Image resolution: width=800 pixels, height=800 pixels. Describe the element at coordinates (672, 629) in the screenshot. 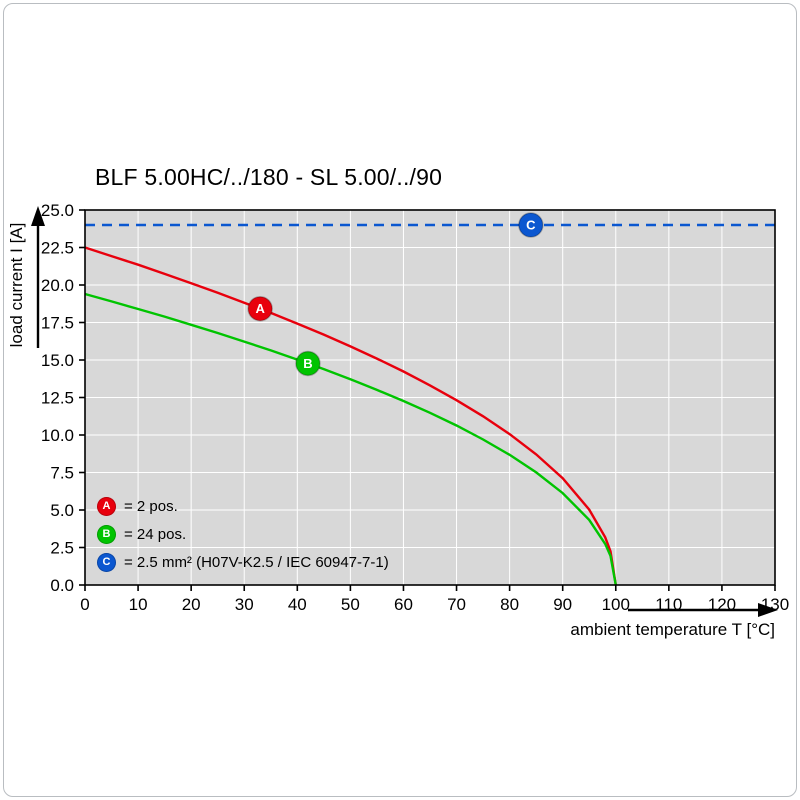

I see `x-axis-label: ambient temperature T [°C]` at that location.